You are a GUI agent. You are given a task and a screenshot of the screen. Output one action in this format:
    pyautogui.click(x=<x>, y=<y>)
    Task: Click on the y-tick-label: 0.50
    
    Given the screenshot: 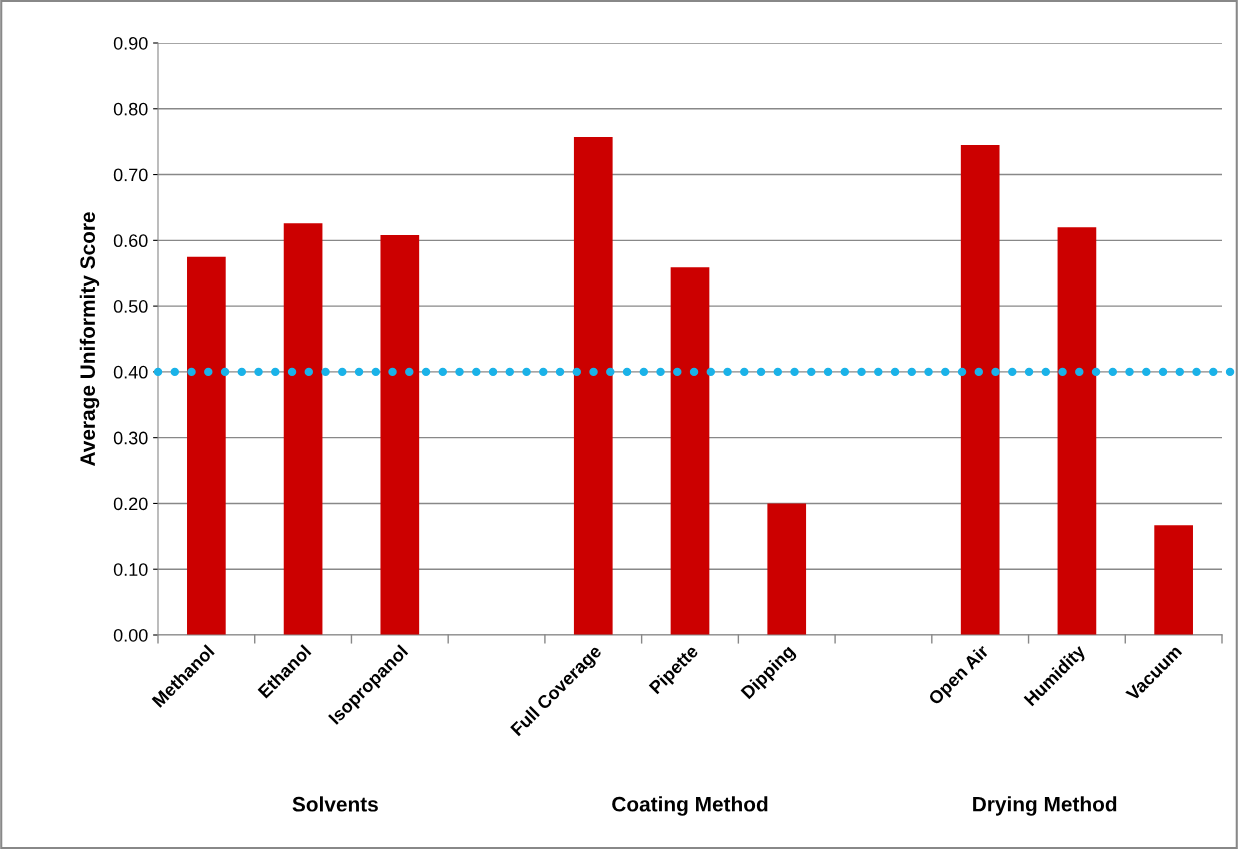 What is the action you would take?
    pyautogui.click(x=130, y=306)
    